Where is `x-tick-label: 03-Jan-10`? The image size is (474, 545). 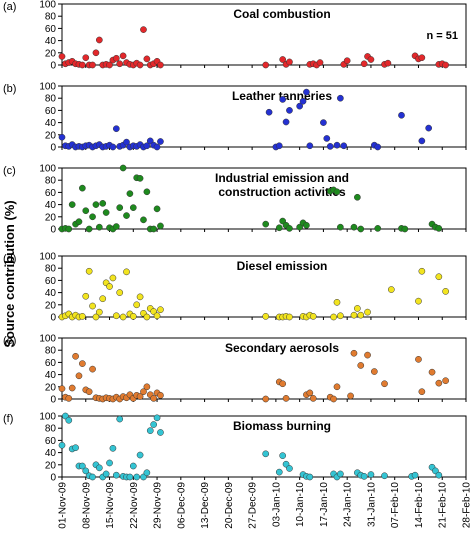 x-tick-label: 03-Jan-10 is located at coordinates (276, 504).